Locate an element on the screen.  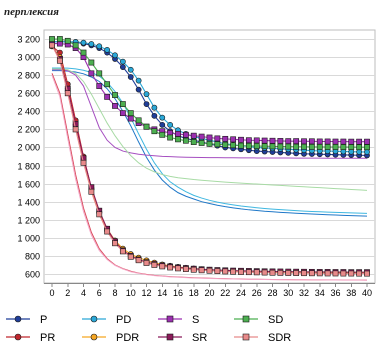
x-tick-label: 22 is located at coordinates (225, 293).